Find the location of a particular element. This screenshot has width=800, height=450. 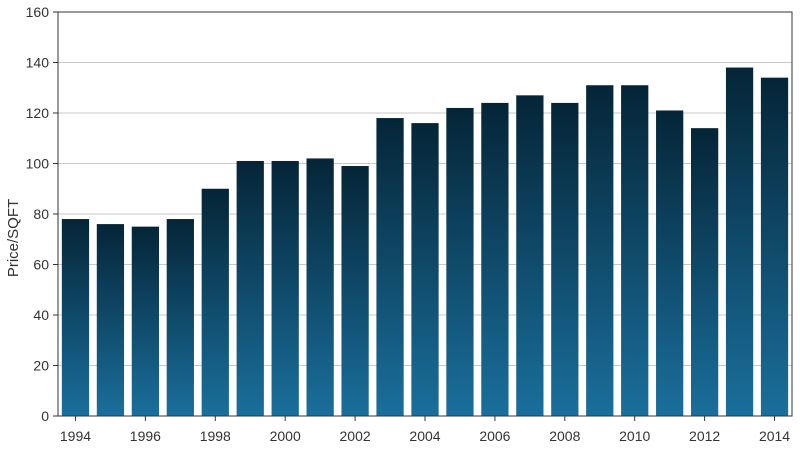

y-axis-label: Price/SQFT is located at coordinates (13, 238).